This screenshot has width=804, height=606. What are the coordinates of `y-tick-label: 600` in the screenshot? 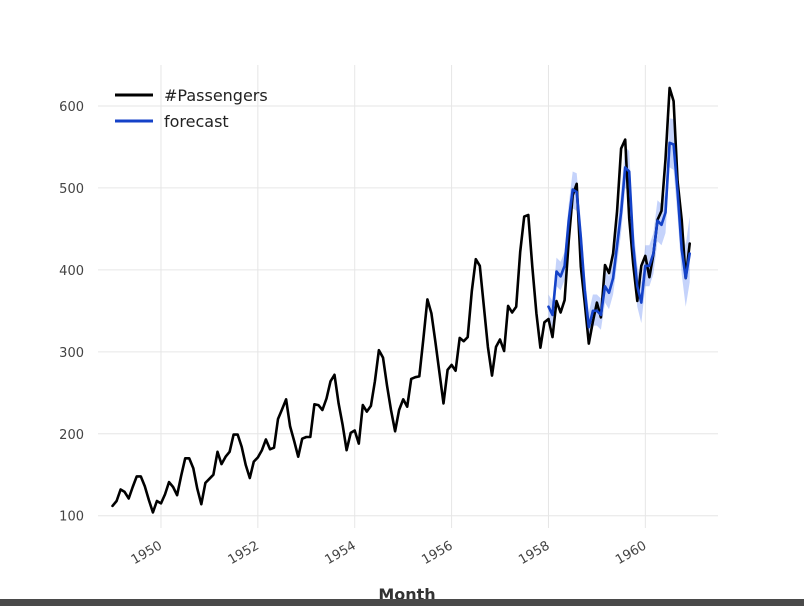 It's located at (71, 107).